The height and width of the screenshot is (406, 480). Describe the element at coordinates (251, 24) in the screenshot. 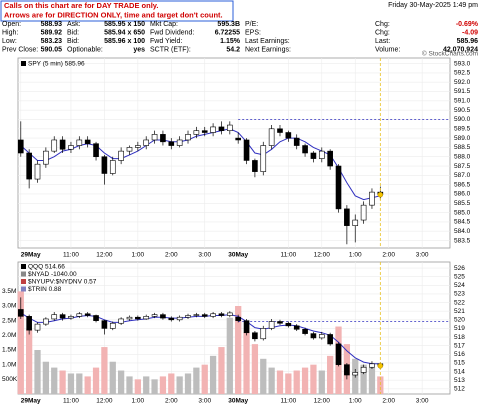

I see `quote-label: P/E:` at that location.